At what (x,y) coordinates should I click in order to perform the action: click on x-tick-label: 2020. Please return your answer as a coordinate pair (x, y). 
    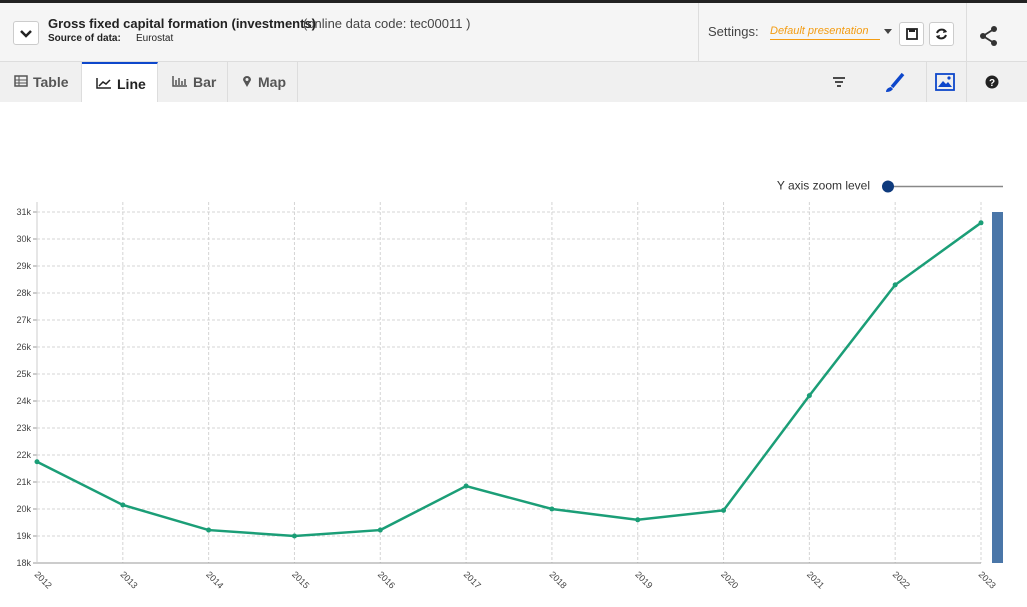
    Looking at the image, I should click on (729, 579).